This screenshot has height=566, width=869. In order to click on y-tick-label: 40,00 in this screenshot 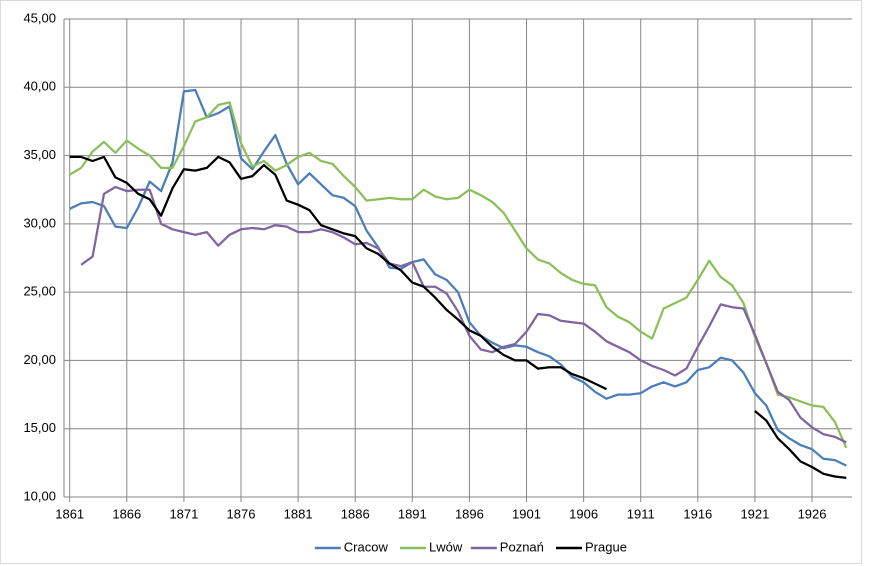, I will do `click(39, 86)`.